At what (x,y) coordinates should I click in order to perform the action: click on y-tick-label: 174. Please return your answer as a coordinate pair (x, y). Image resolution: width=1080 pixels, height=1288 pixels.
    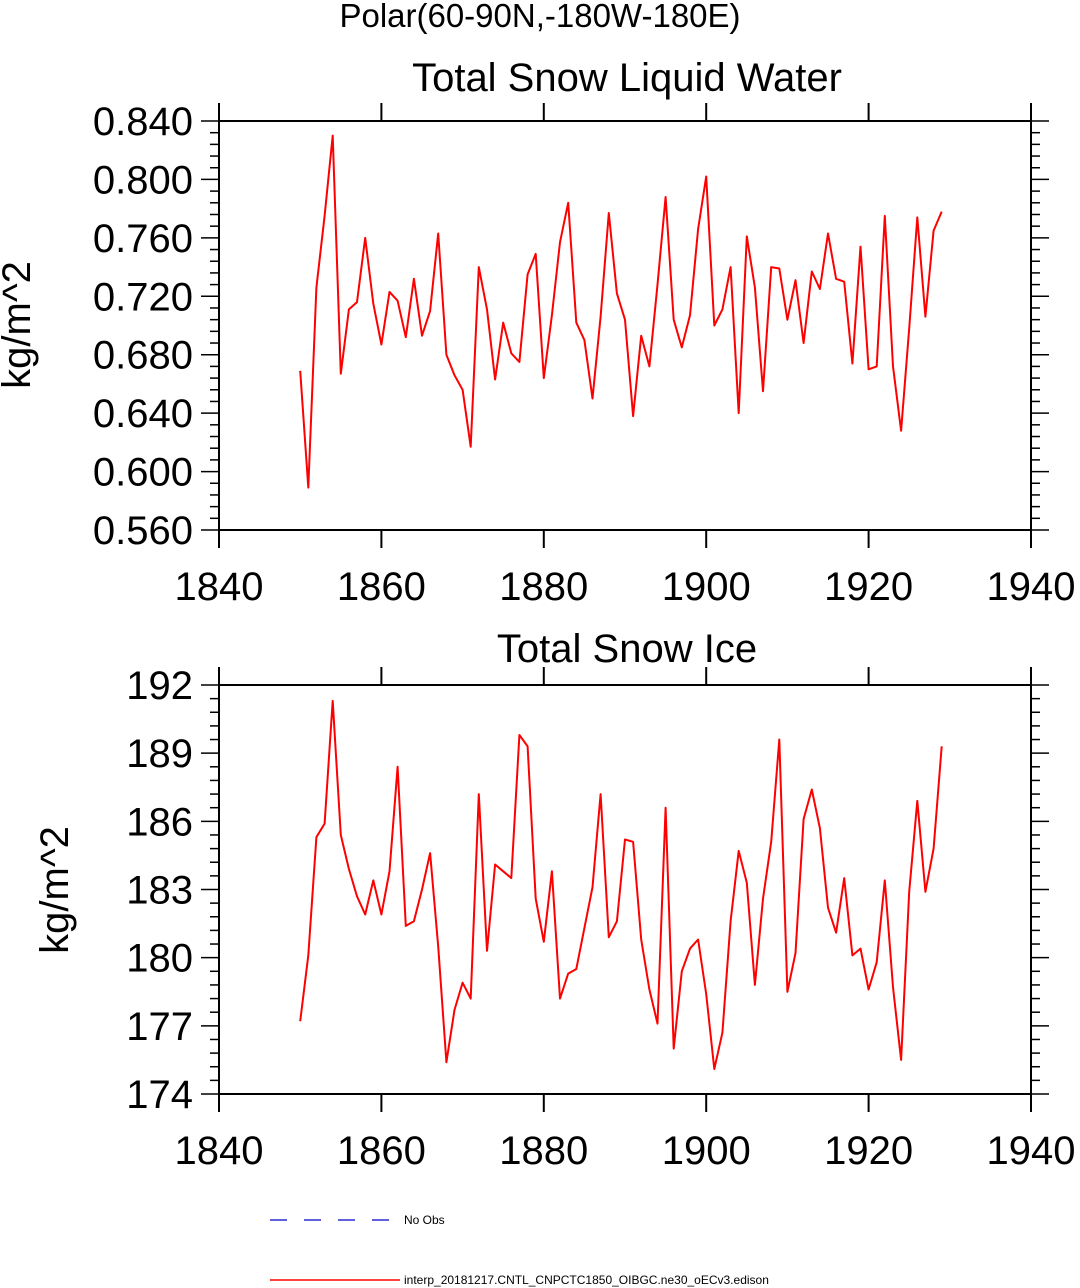
    Looking at the image, I should click on (159, 1095).